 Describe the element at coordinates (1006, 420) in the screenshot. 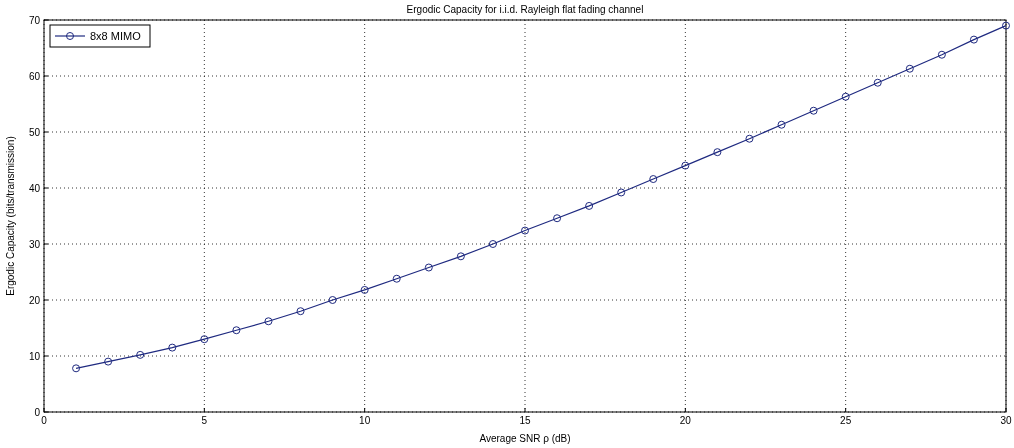

I see `x-tick-label: 30` at that location.